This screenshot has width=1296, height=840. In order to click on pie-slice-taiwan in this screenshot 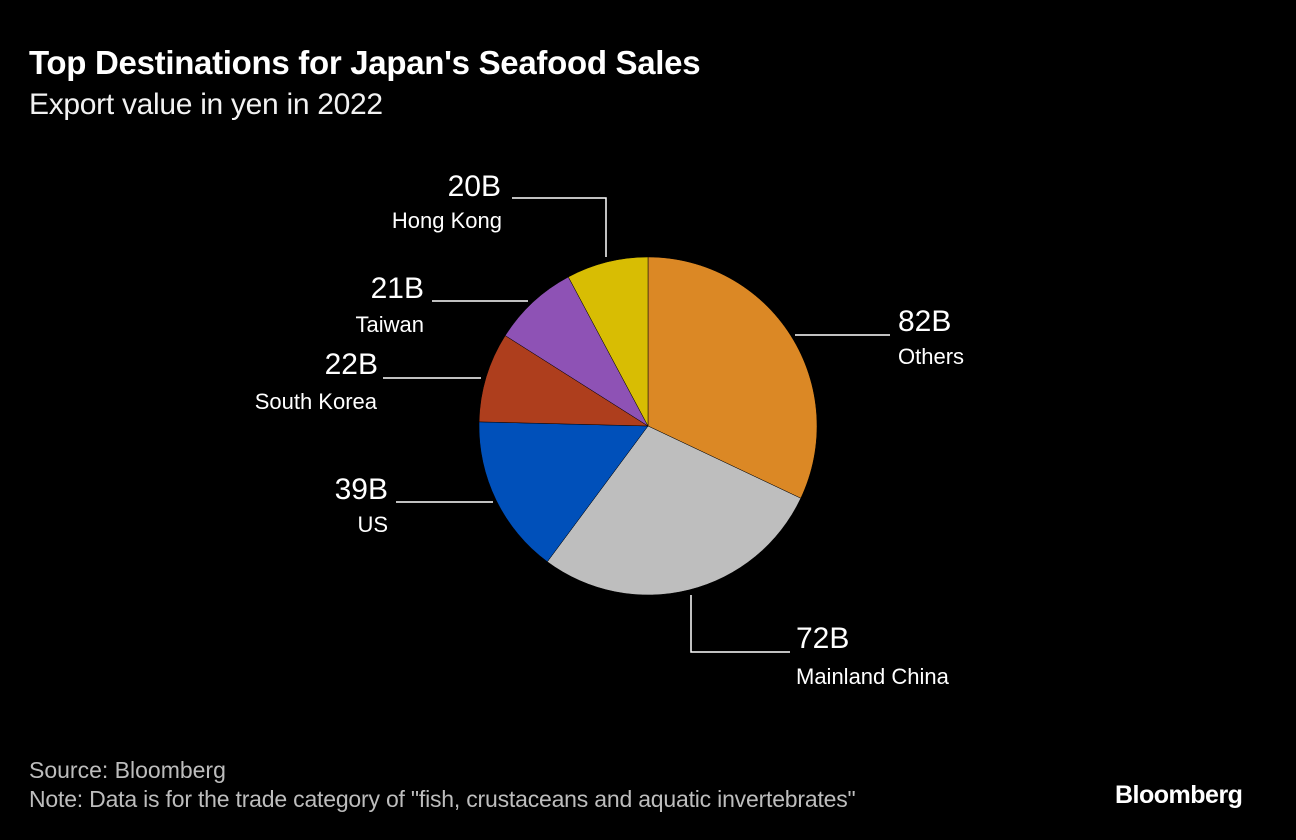, I will do `click(576, 351)`.